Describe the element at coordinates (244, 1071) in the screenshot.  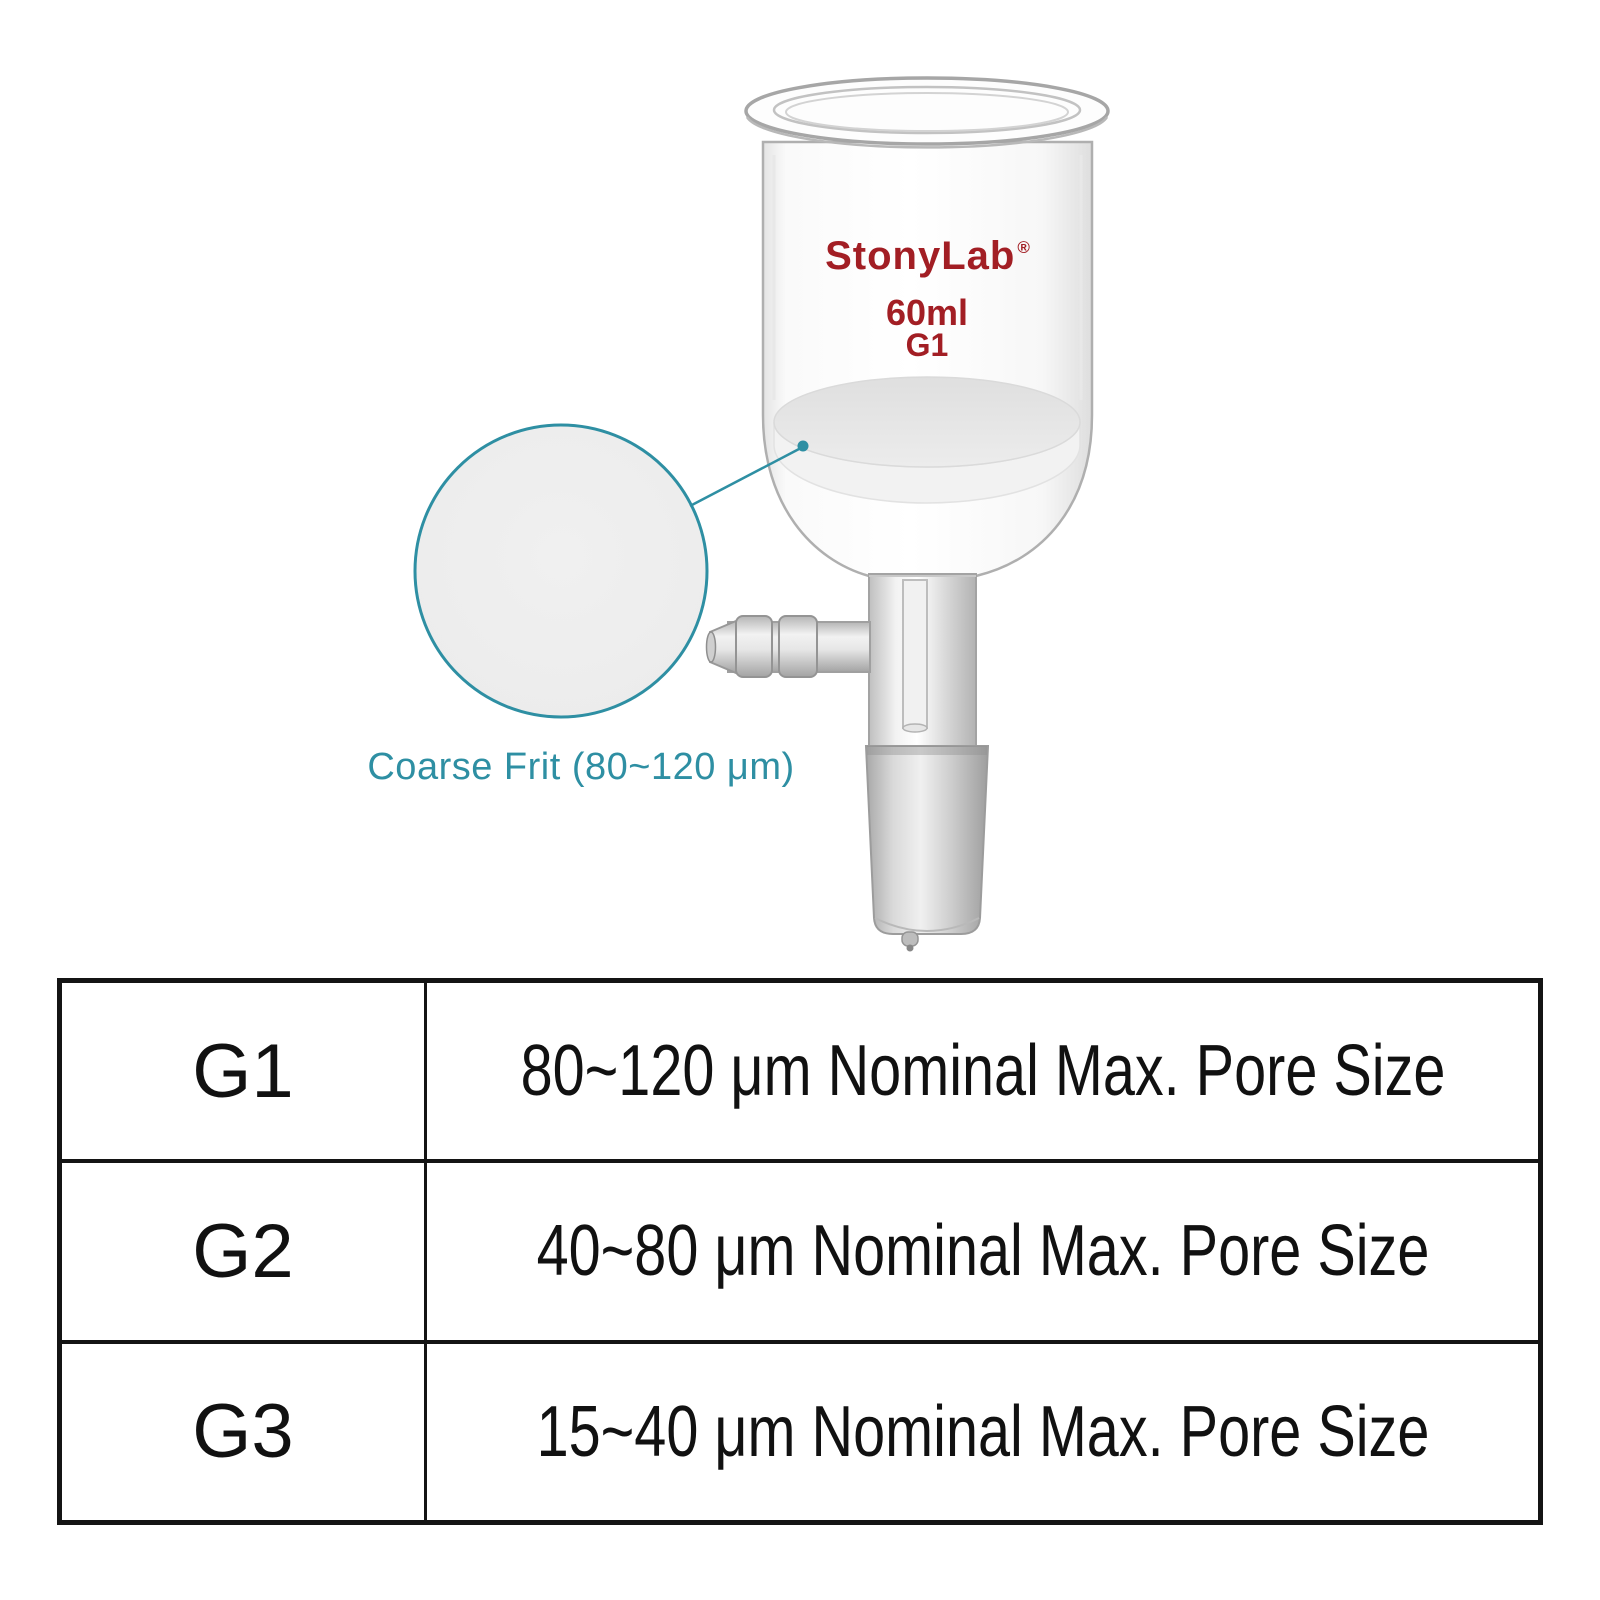
I see `grade-cell: G1` at that location.